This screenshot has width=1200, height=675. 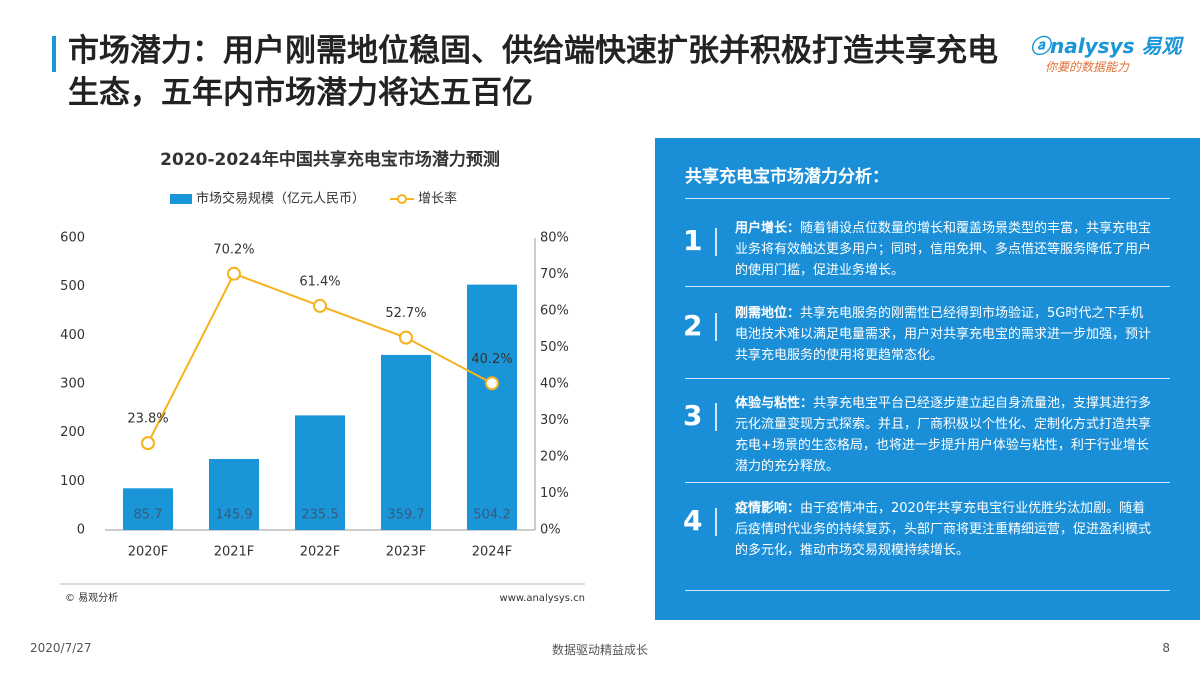 I want to click on item-number: 1, so click(x=693, y=240).